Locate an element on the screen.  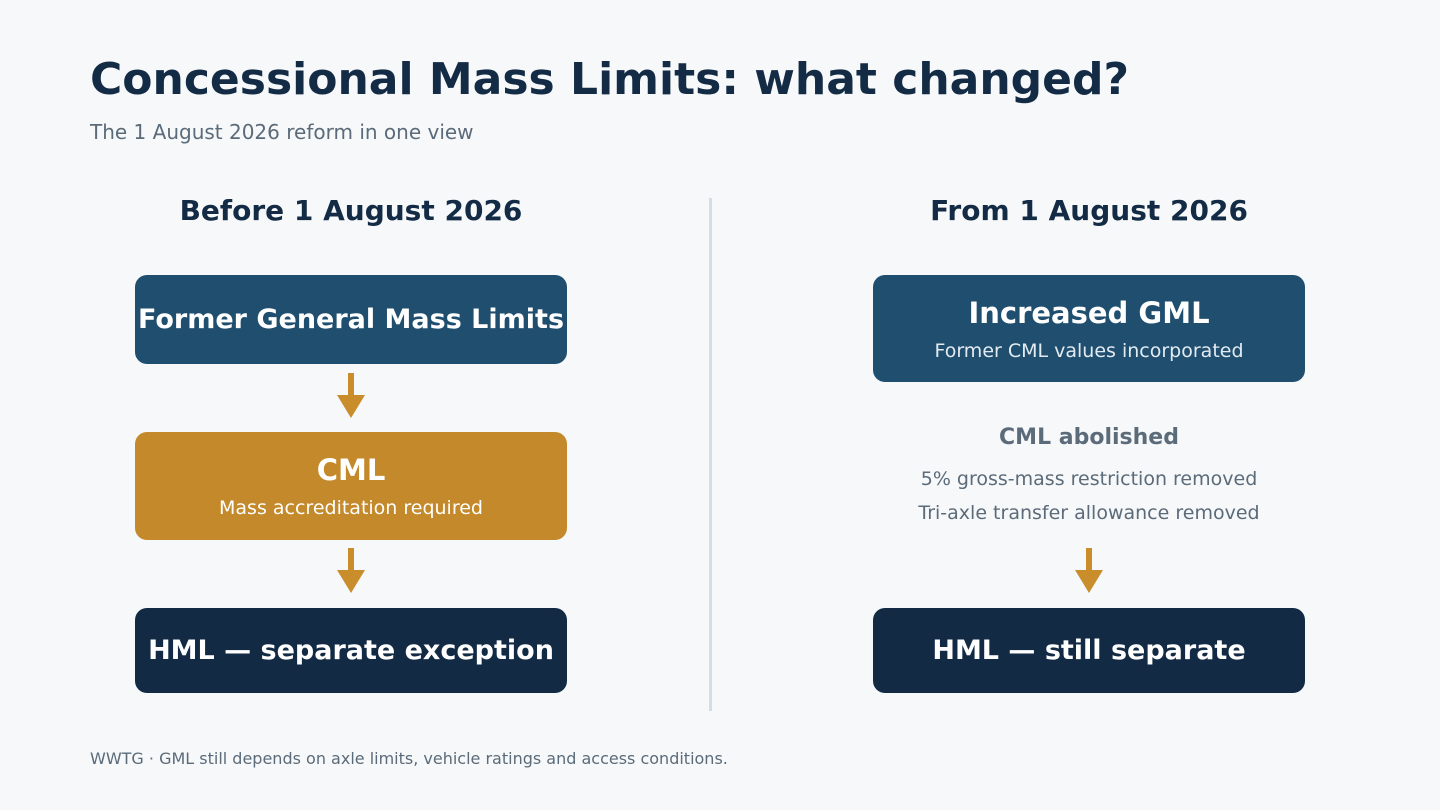
former-gml-title: Former General Mass Limits is located at coordinates (351, 319).